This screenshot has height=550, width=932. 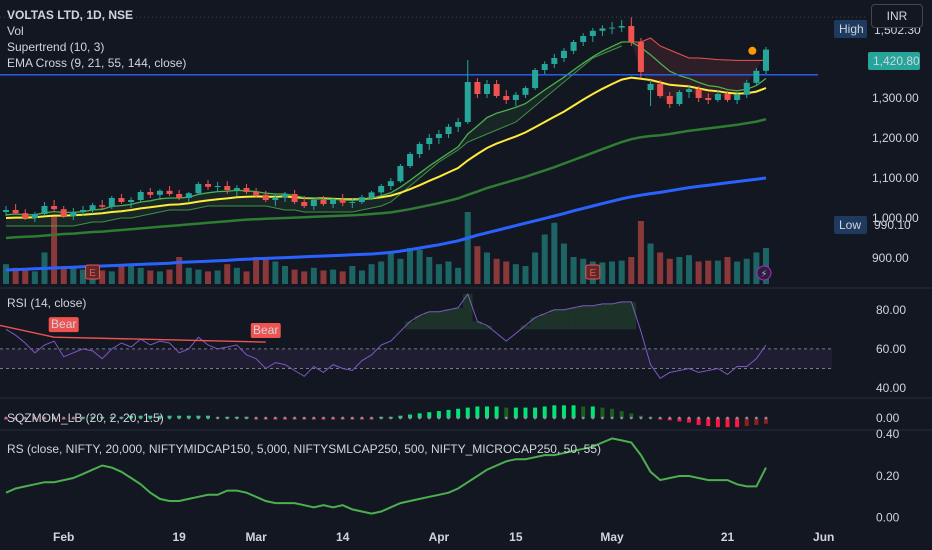 I want to click on price-axis-label: 900.00, so click(x=890, y=258).